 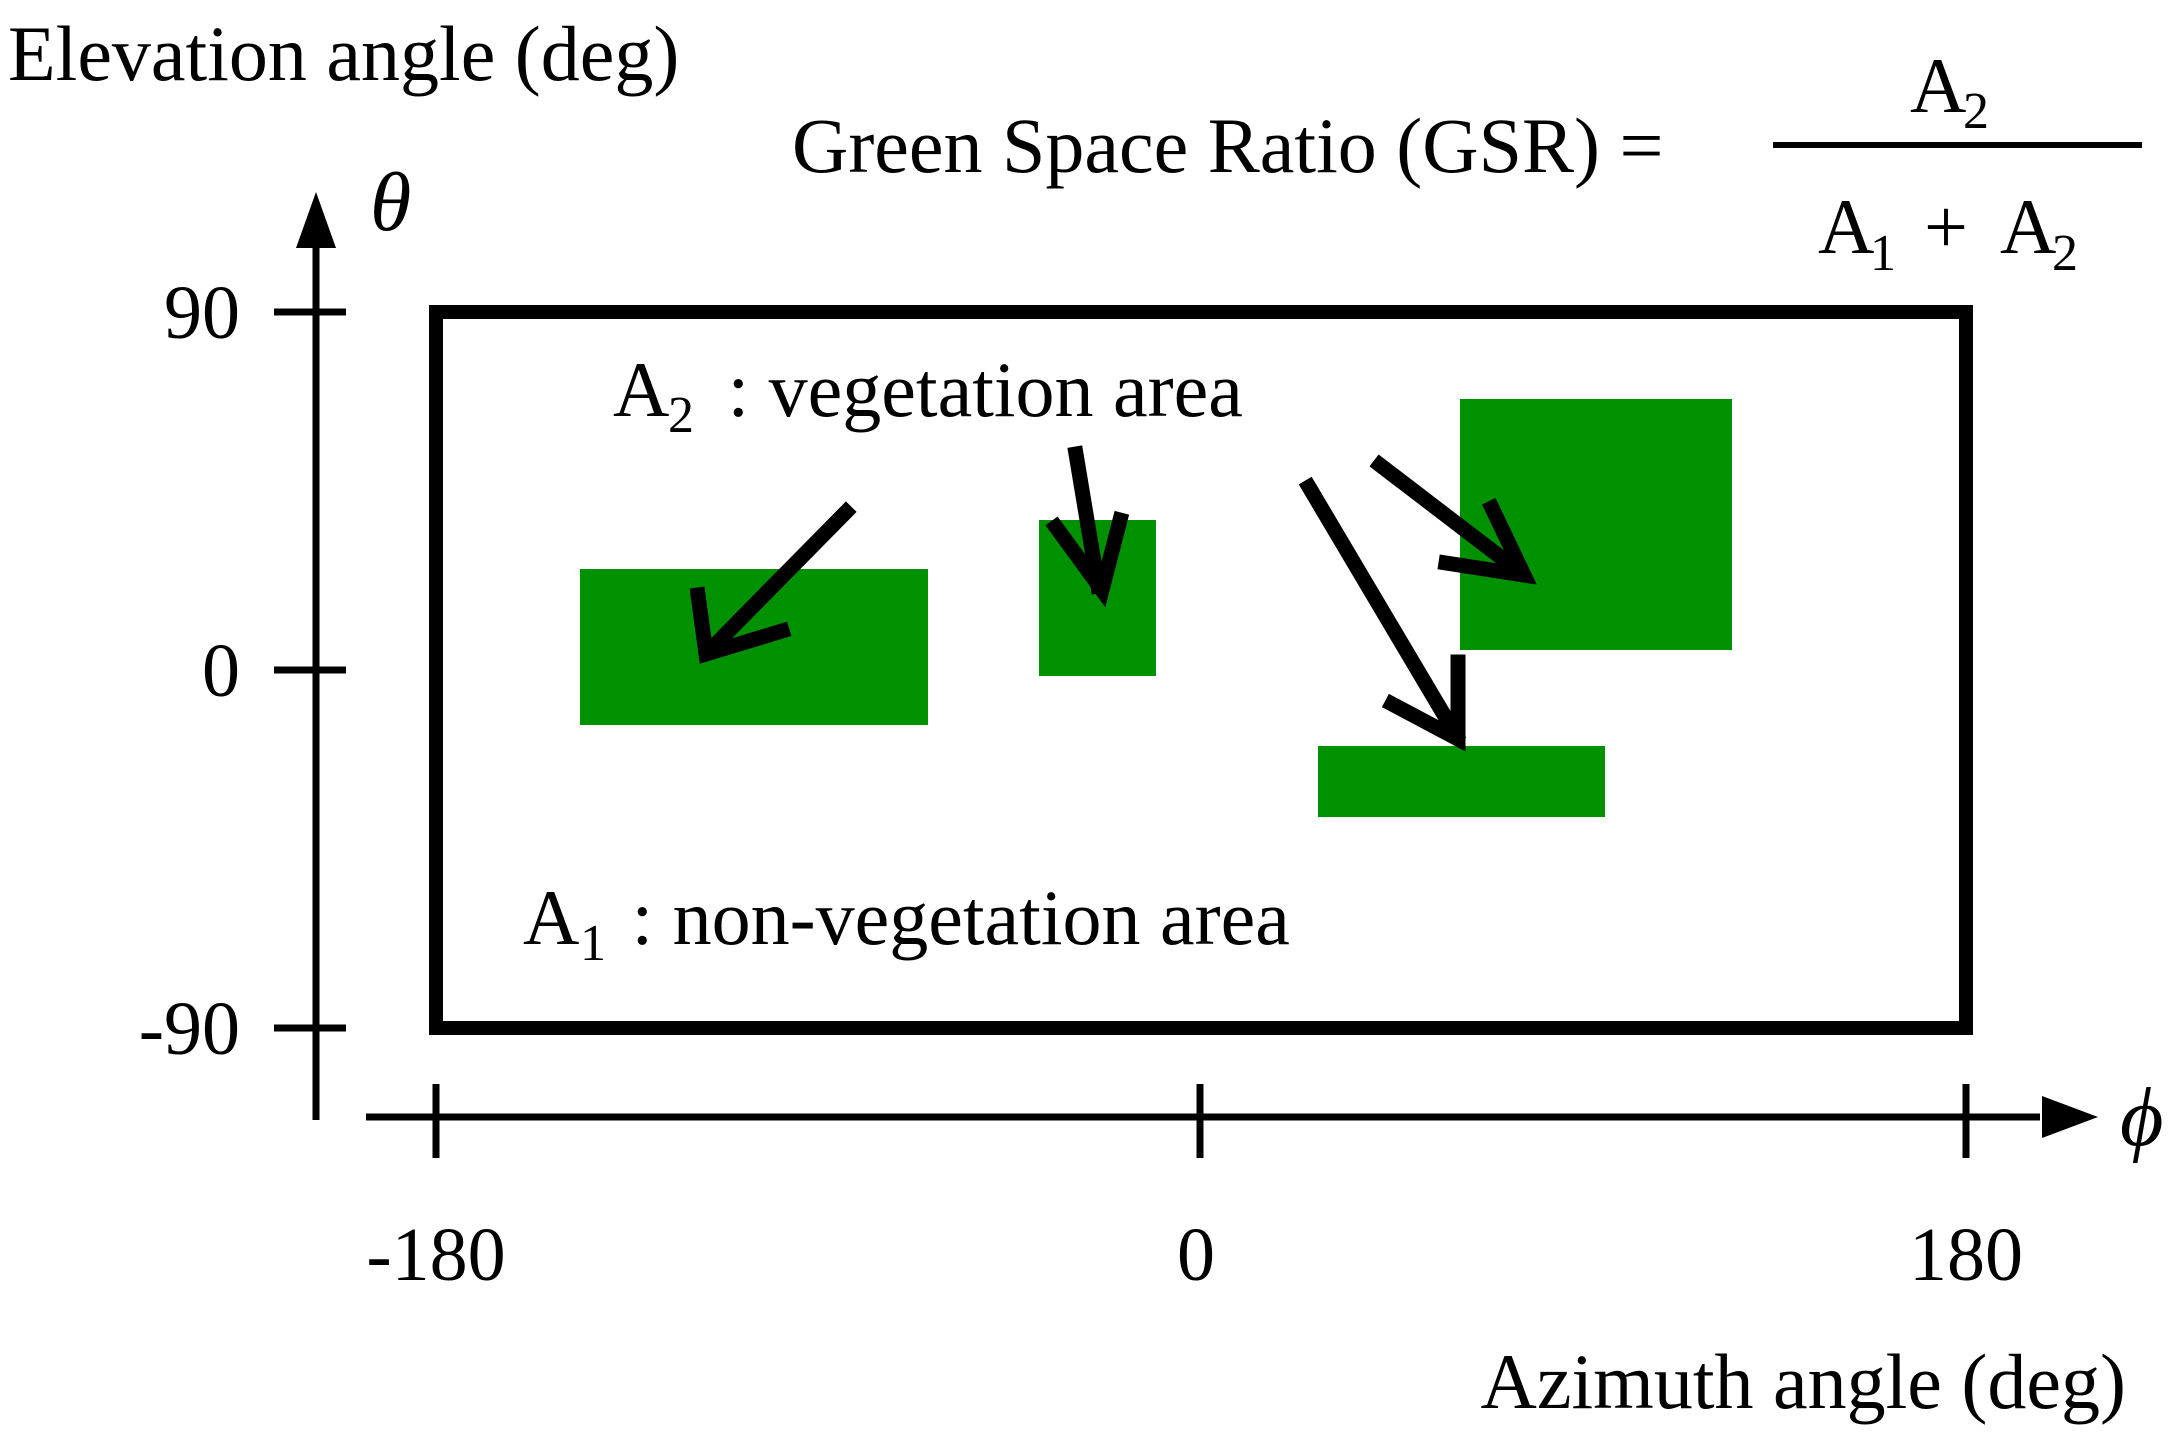 I want to click on formula-numerator: A 2, so click(x=1949, y=91).